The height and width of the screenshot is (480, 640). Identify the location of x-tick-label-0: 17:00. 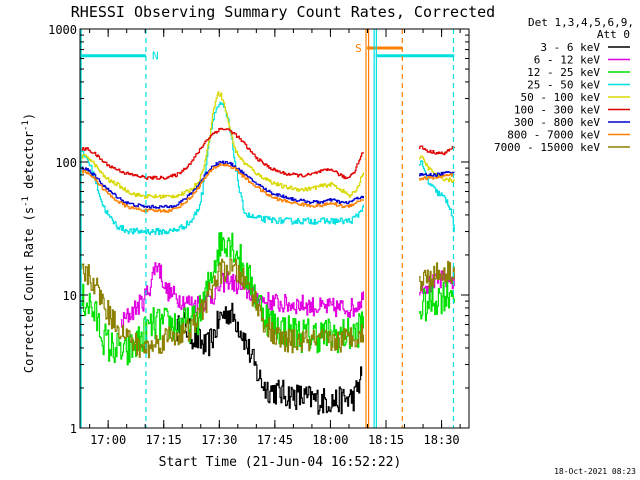
(108, 440).